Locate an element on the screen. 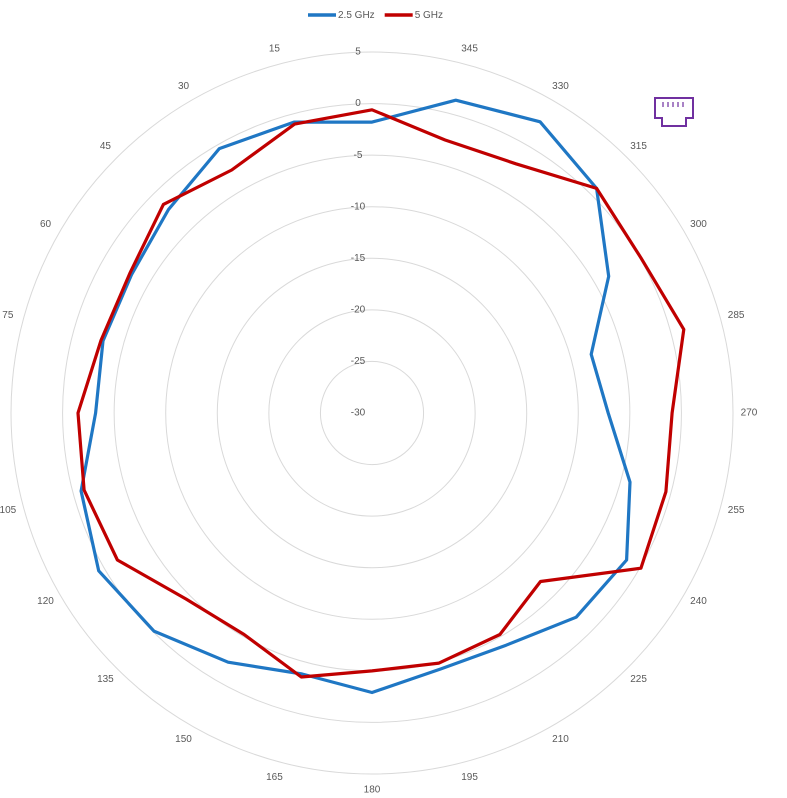  theta-tick-label: 135 is located at coordinates (105, 679).